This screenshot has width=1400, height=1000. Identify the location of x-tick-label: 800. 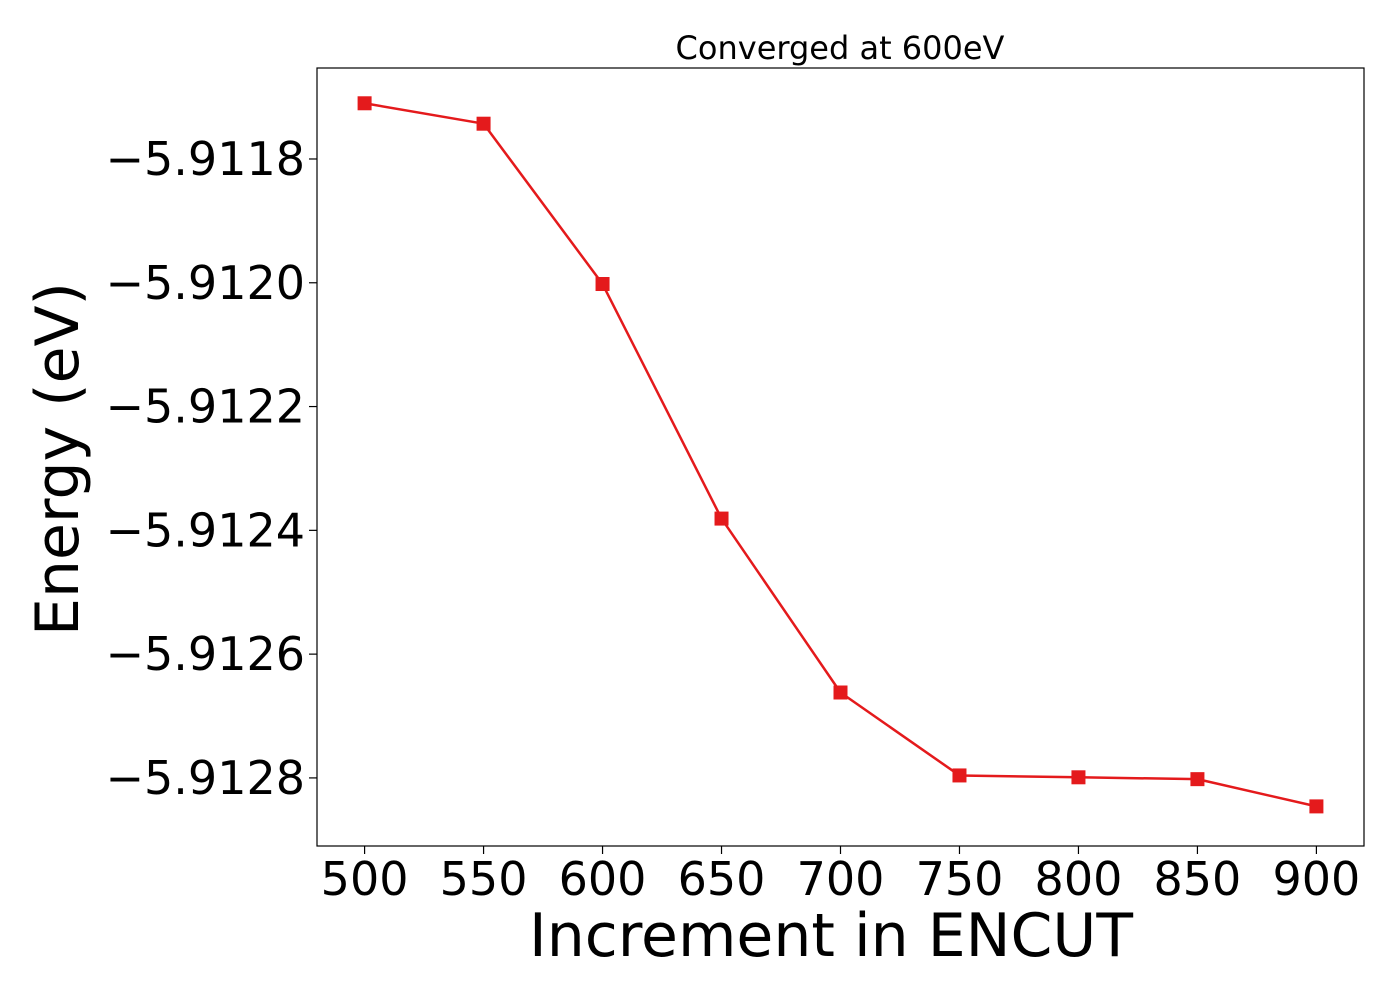
(1079, 879).